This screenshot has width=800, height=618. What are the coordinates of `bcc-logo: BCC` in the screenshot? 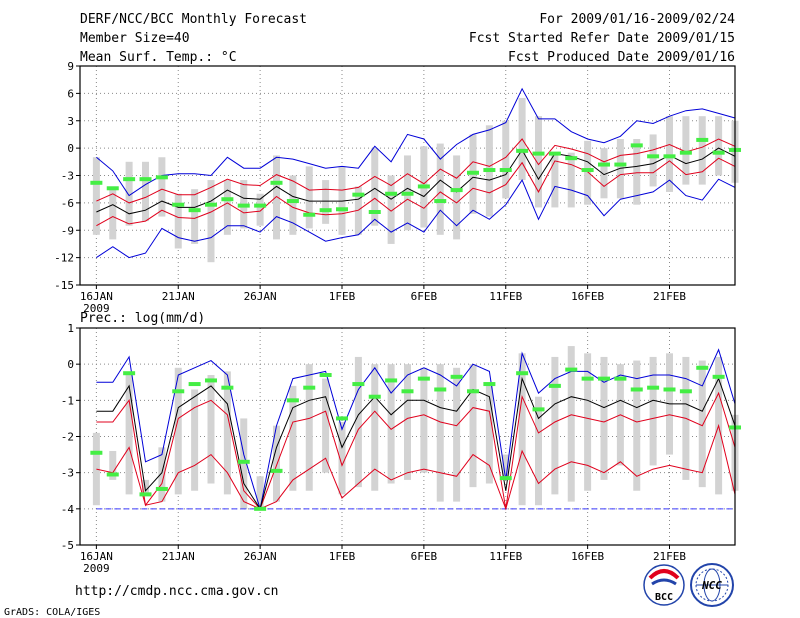 It's located at (664, 585).